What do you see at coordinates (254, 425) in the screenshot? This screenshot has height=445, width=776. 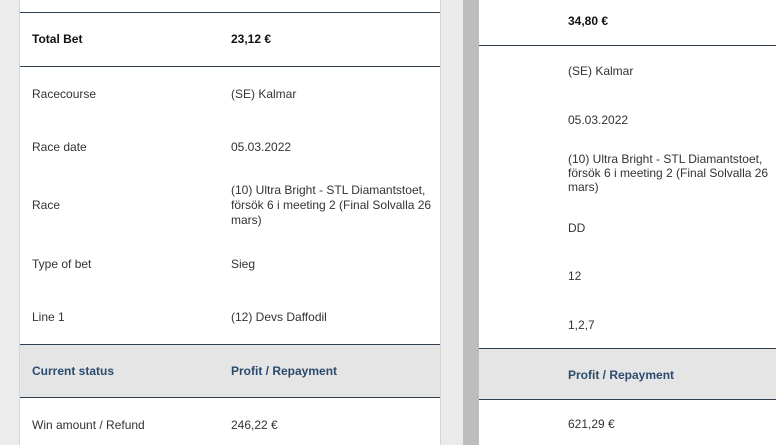 I see `win-amount-value: 246,22 €` at bounding box center [254, 425].